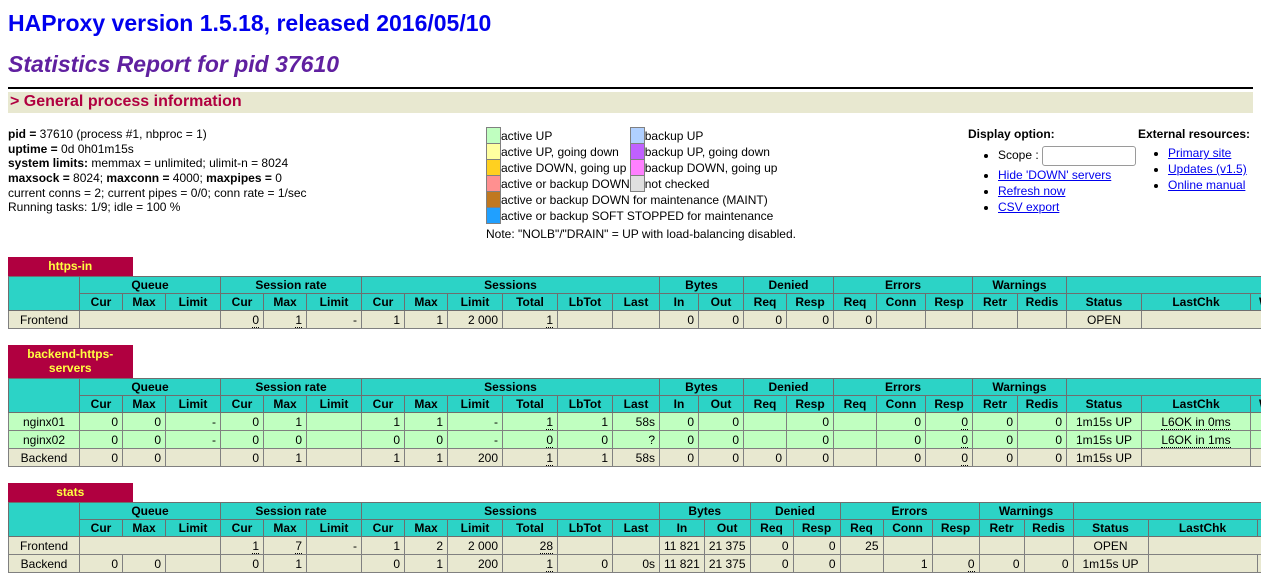 The width and height of the screenshot is (1261, 577). Describe the element at coordinates (1259, 564) in the screenshot. I see `cell-server-wght: 0` at that location.